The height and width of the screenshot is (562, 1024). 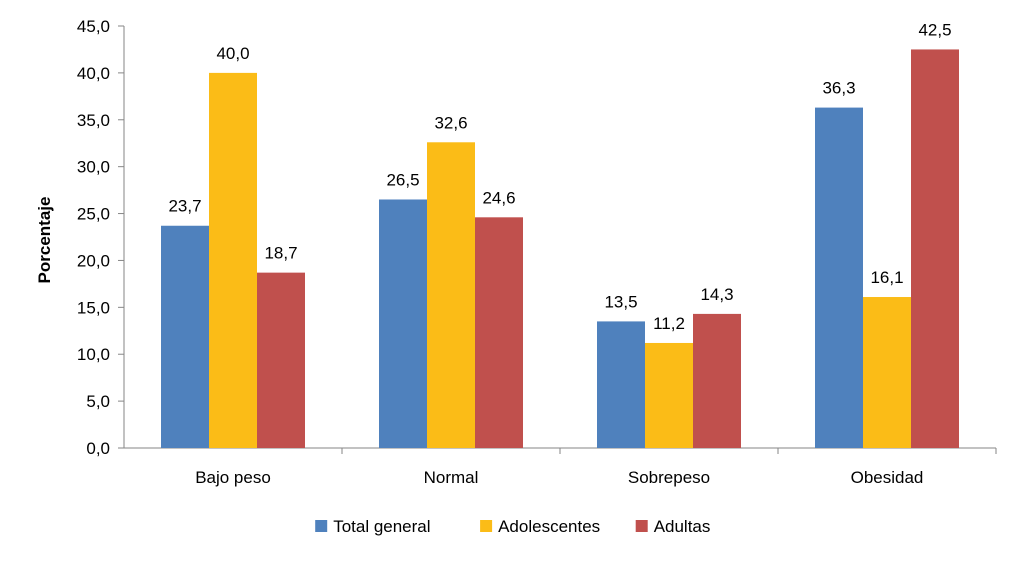 I want to click on y-tick-label: 15,0, so click(x=93, y=307).